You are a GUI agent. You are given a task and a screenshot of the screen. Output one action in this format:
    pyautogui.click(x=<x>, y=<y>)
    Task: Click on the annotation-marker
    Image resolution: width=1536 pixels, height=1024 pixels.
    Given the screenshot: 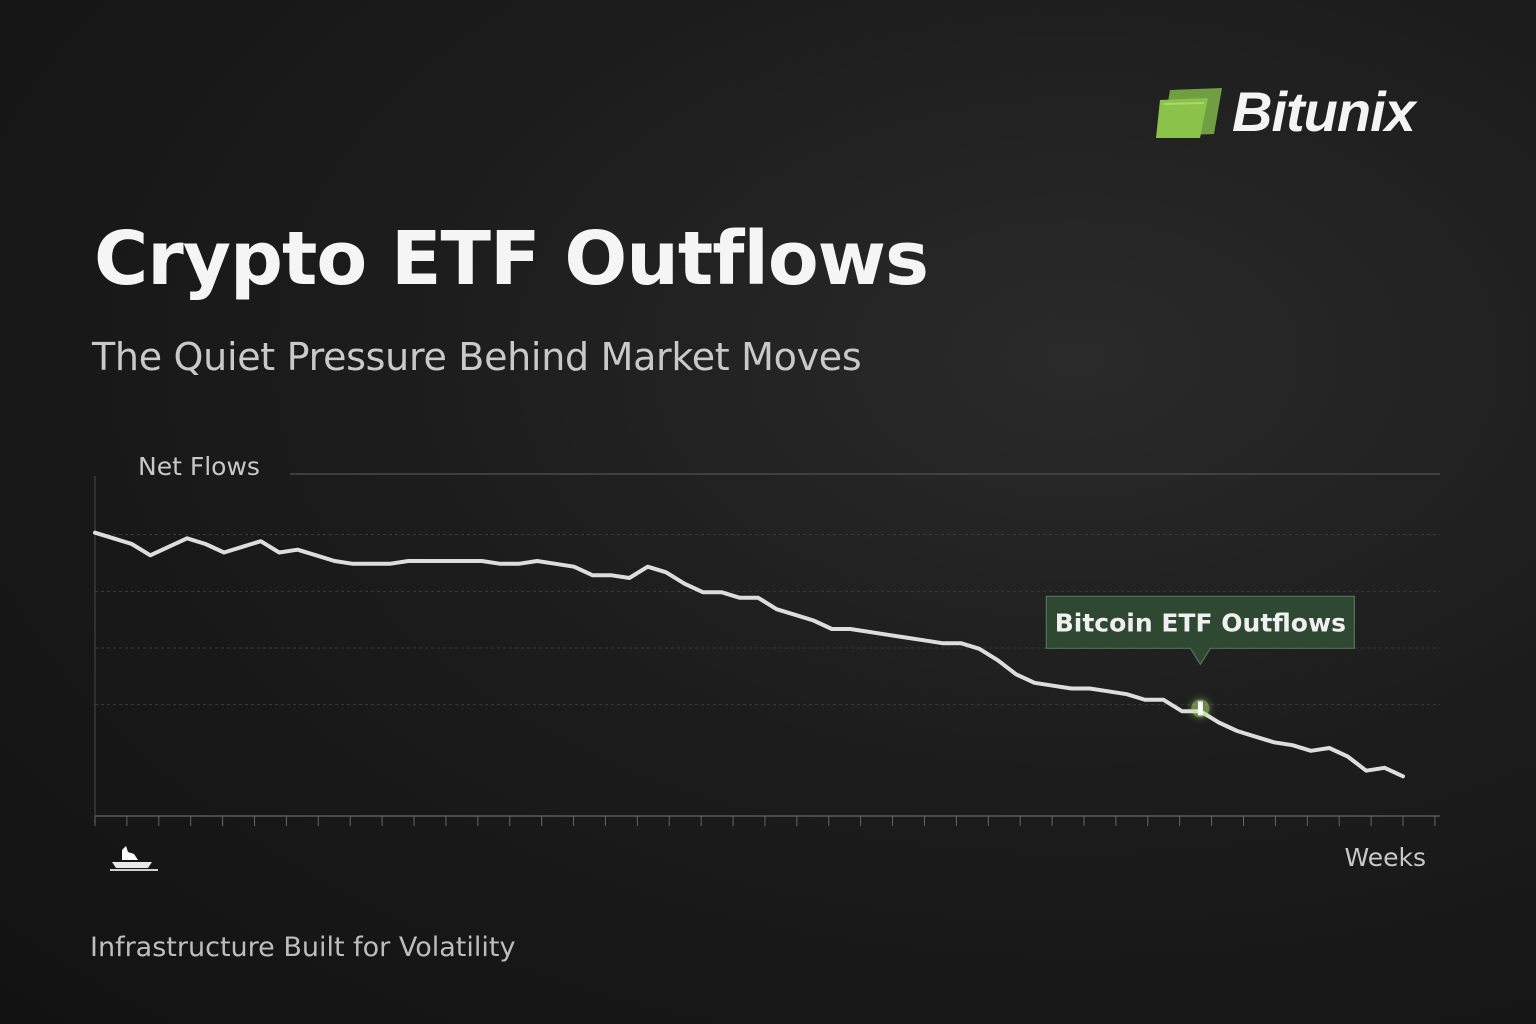 What is the action you would take?
    pyautogui.click(x=1200, y=708)
    